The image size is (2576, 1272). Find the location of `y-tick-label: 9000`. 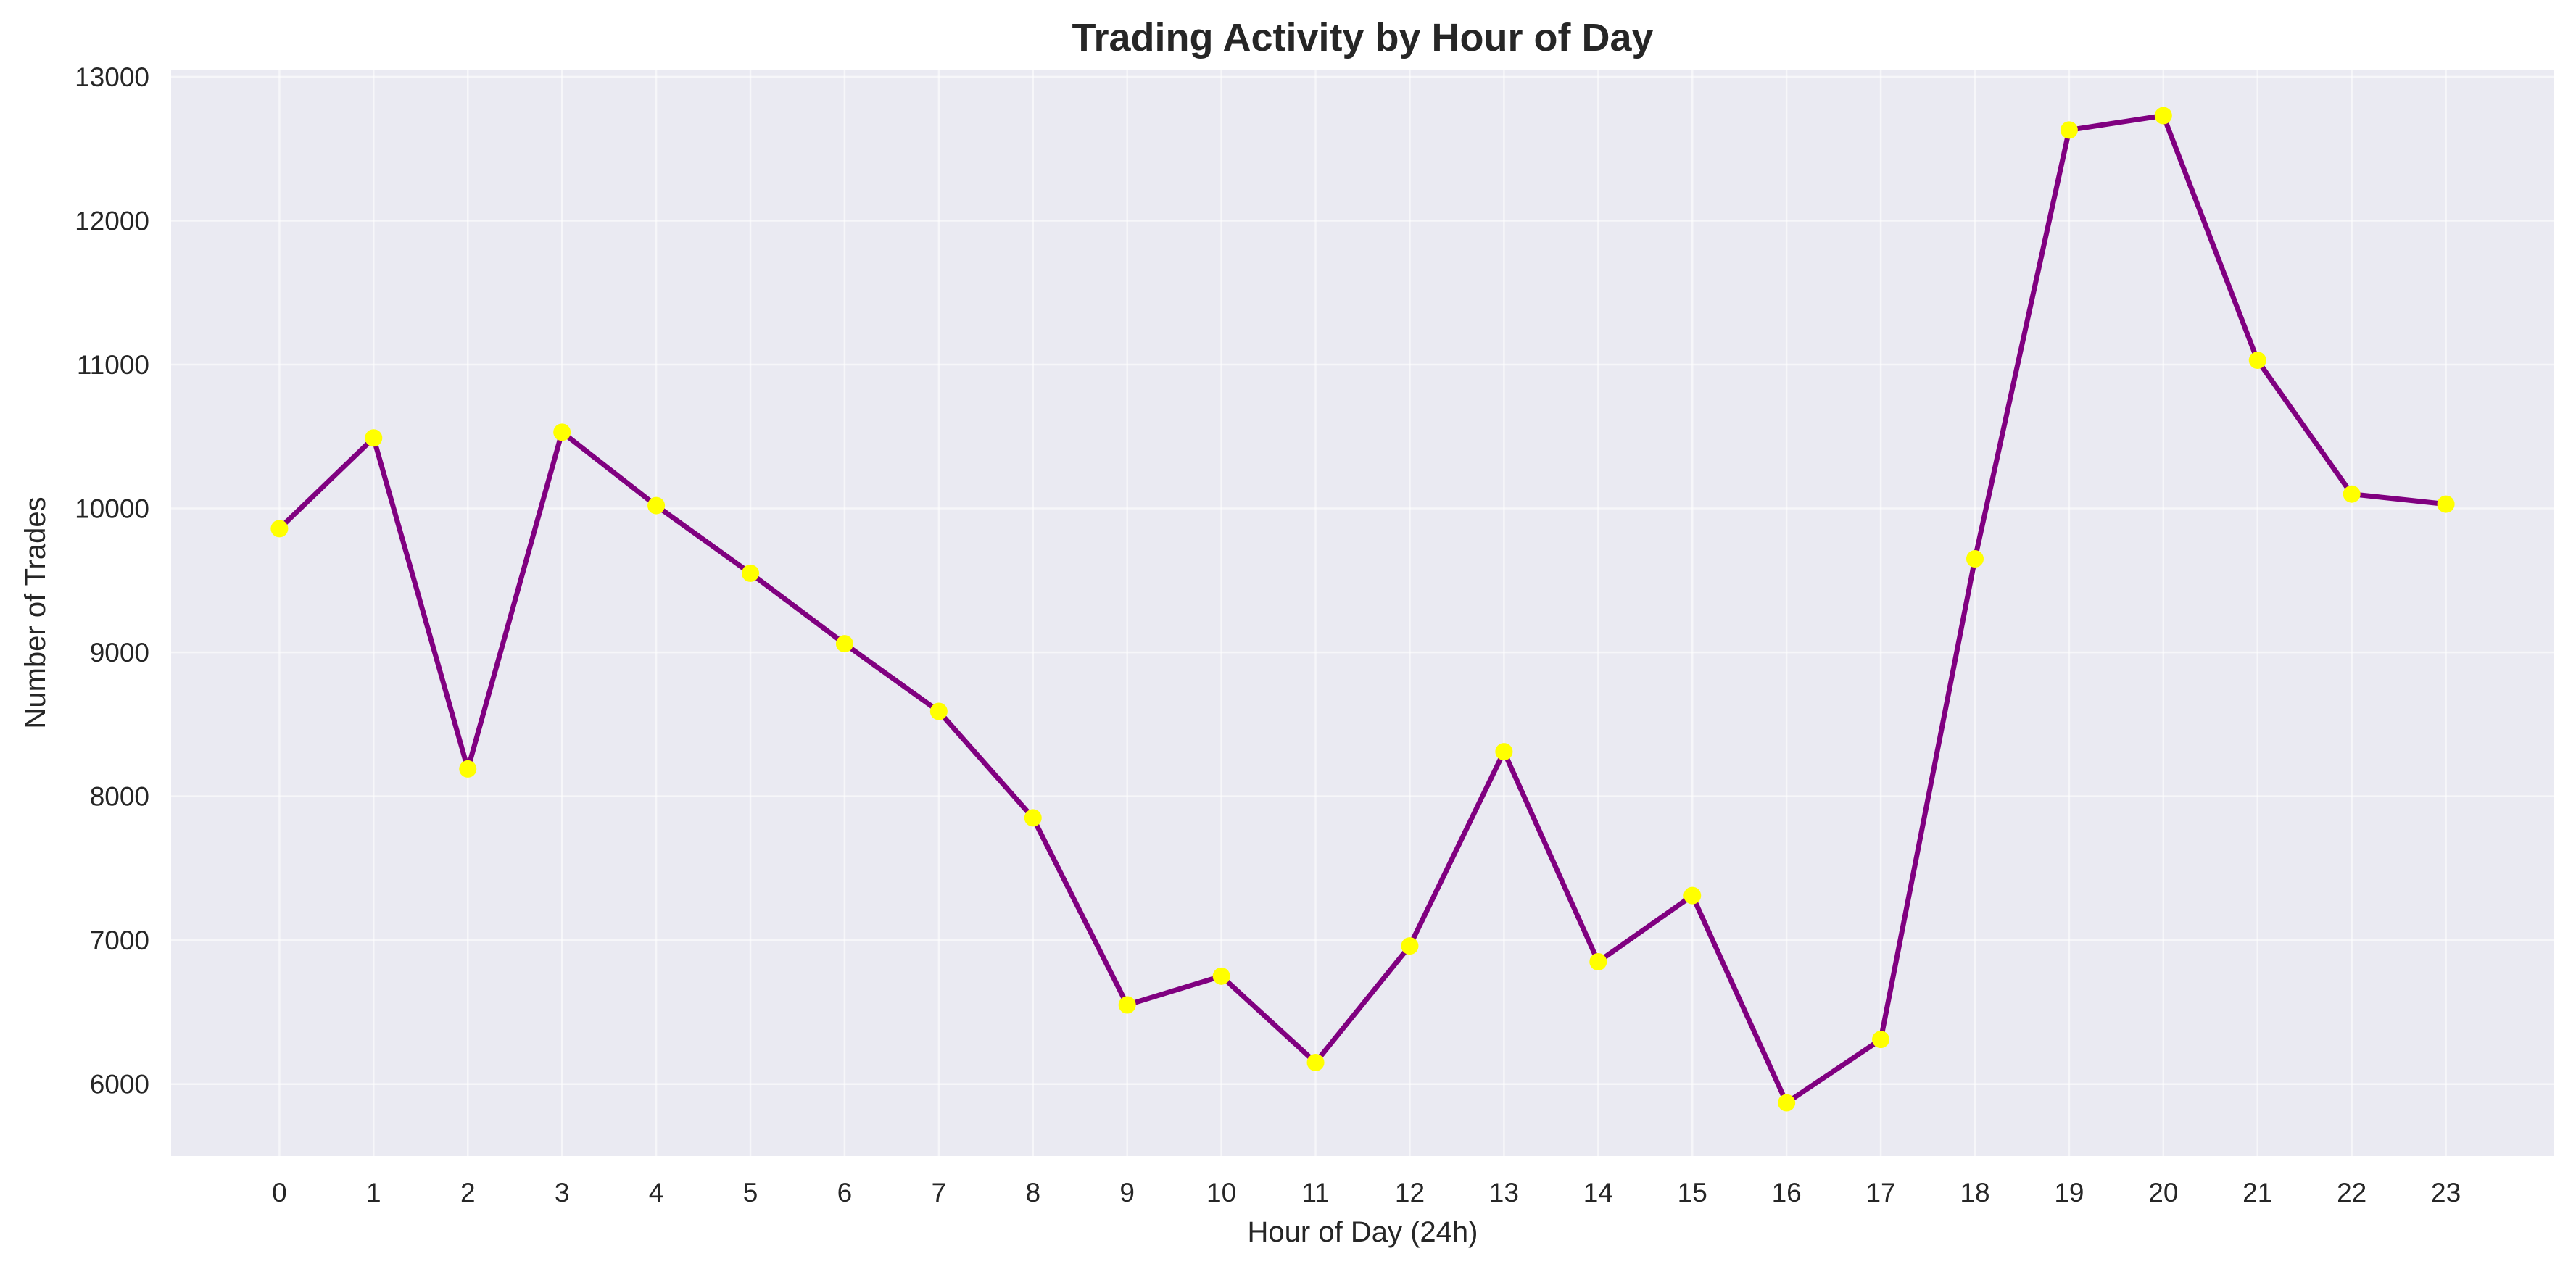

y-tick-label: 9000 is located at coordinates (119, 653).